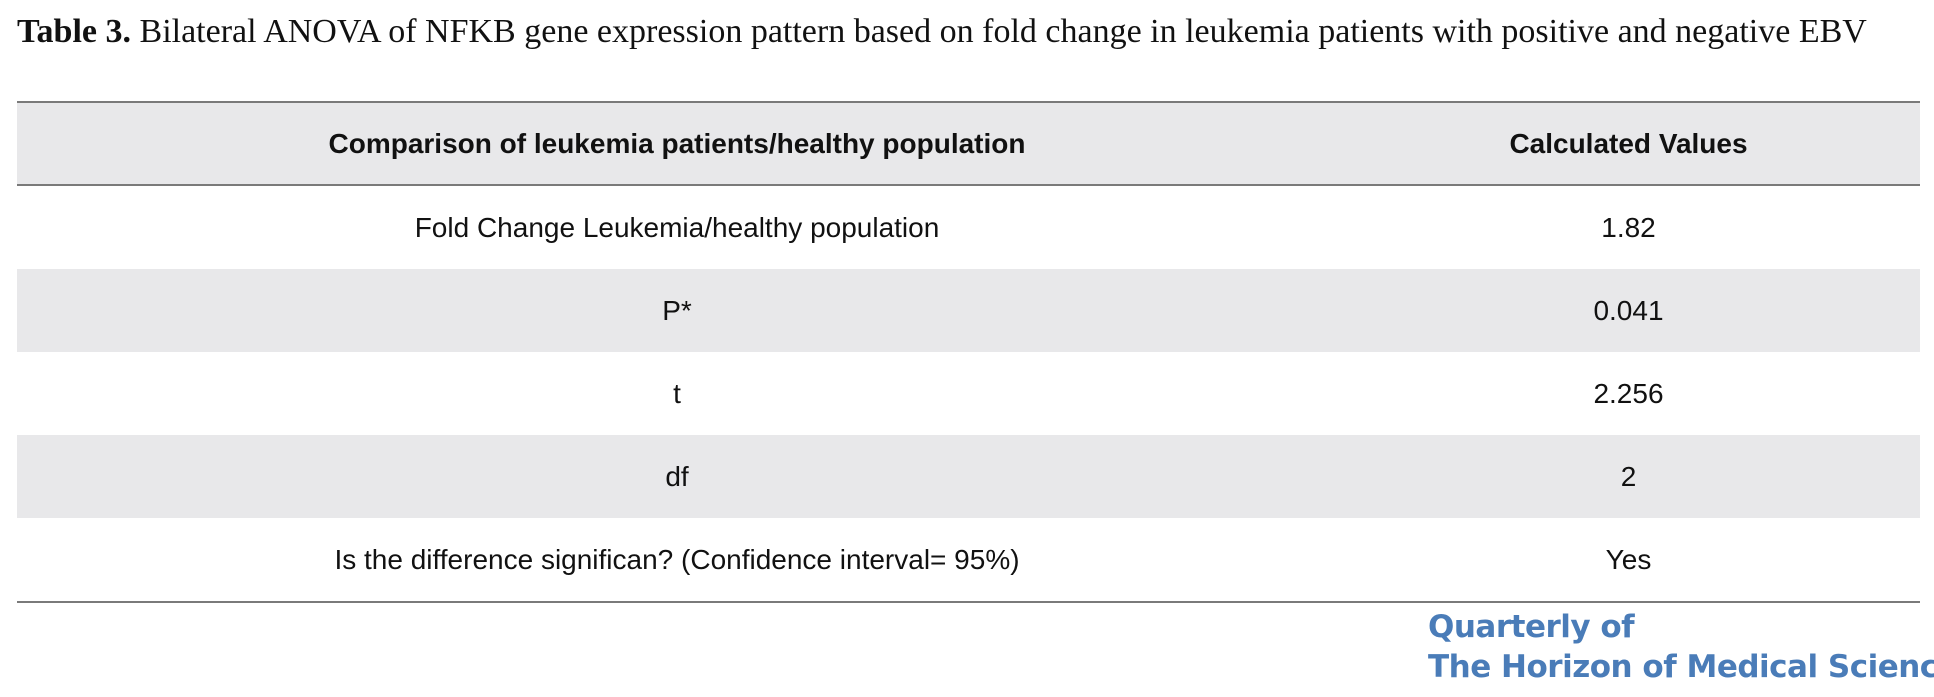  What do you see at coordinates (1628, 143) in the screenshot?
I see `column-header-values: Calculated Values` at bounding box center [1628, 143].